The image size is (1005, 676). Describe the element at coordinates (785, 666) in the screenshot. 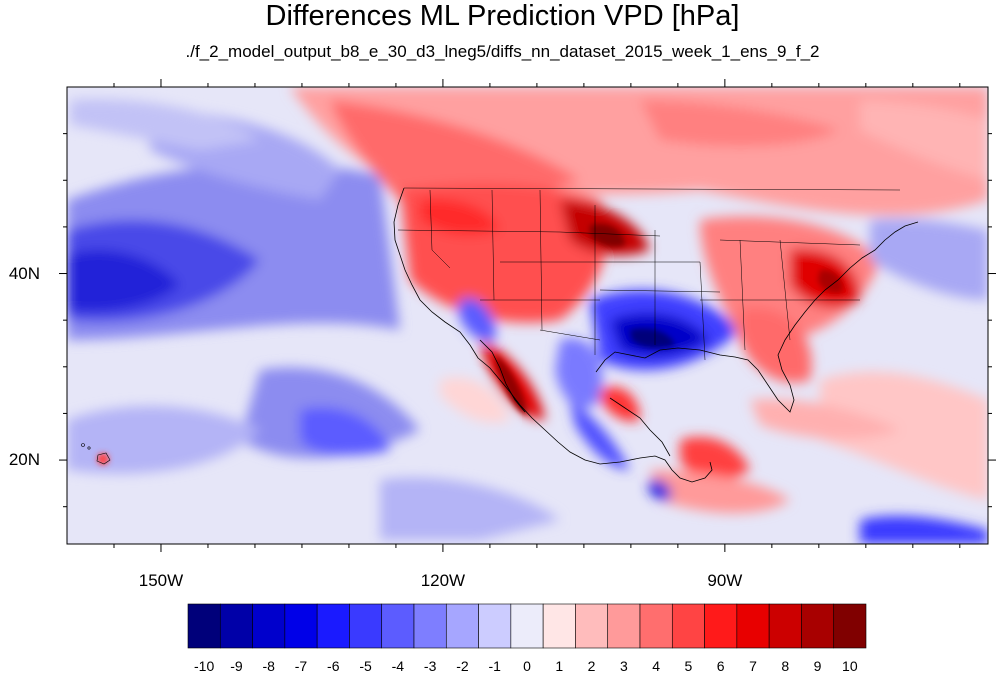

I see `colorbar-label: 8` at that location.